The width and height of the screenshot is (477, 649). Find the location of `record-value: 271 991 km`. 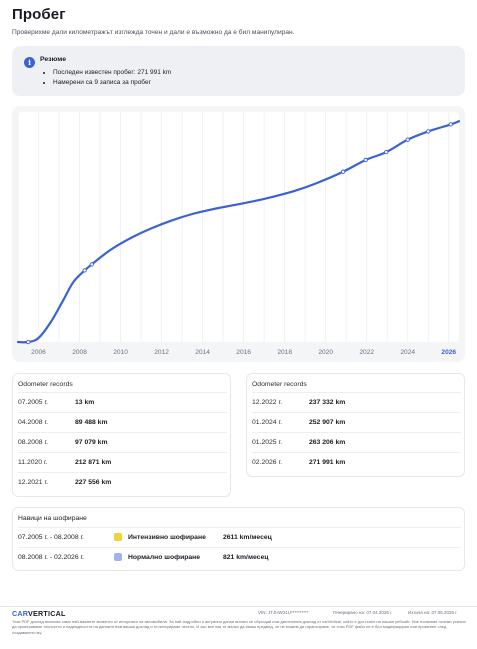

record-value: 271 991 km is located at coordinates (327, 462).